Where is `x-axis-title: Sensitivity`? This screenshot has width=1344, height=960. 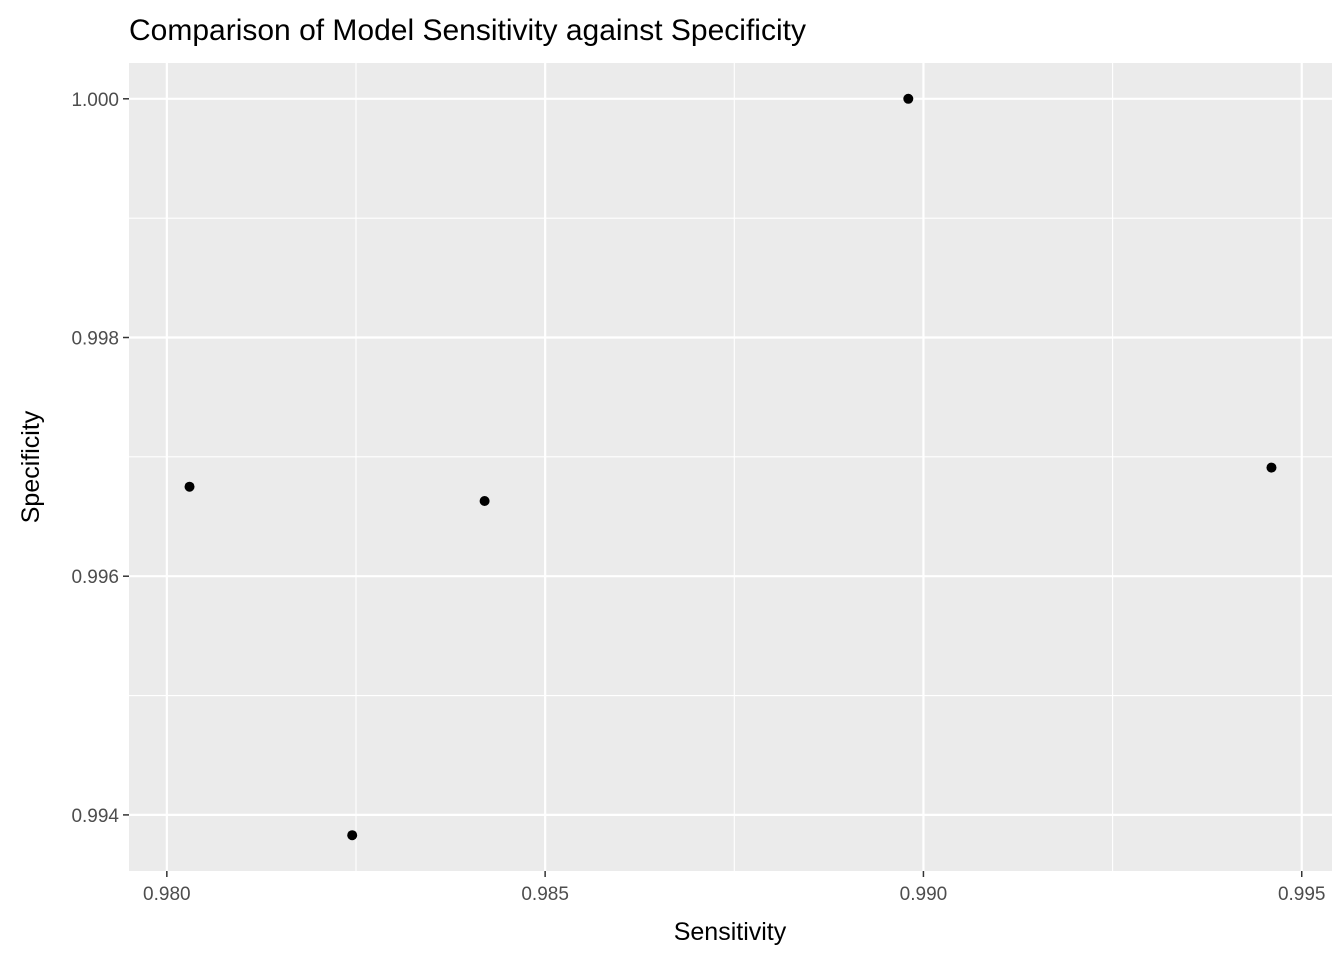
x-axis-title: Sensitivity is located at coordinates (730, 932).